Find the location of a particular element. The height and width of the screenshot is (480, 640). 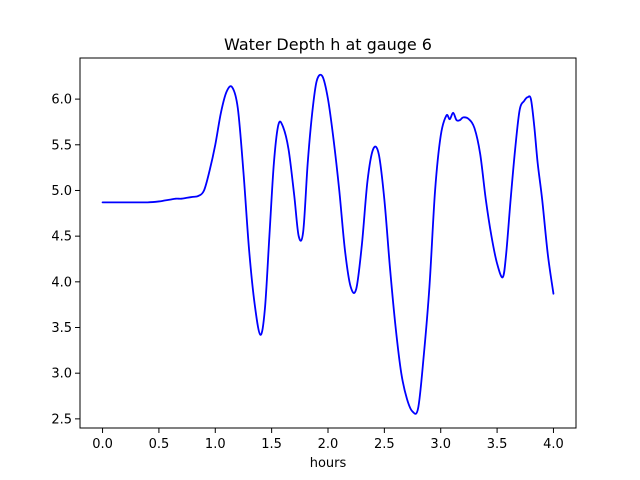

x-tick-label: 0.5 is located at coordinates (159, 444).